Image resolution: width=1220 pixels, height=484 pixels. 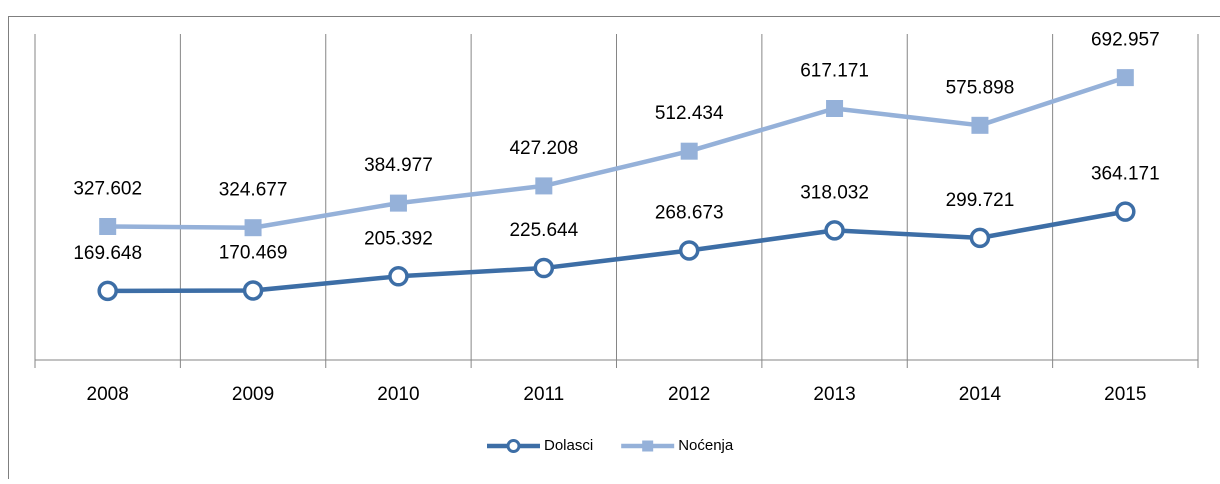 What do you see at coordinates (689, 394) in the screenshot?
I see `x-tick-label: 2012` at bounding box center [689, 394].